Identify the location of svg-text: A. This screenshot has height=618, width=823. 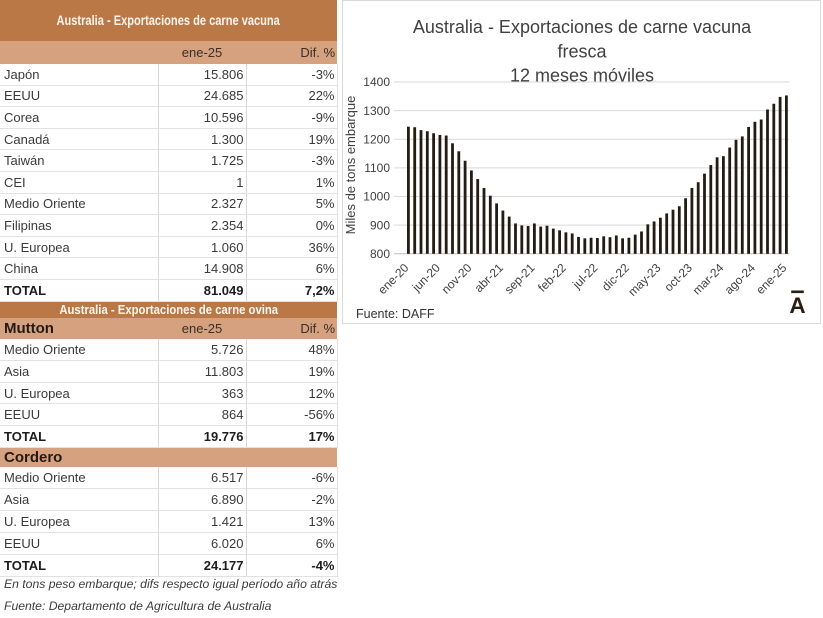
(797, 305).